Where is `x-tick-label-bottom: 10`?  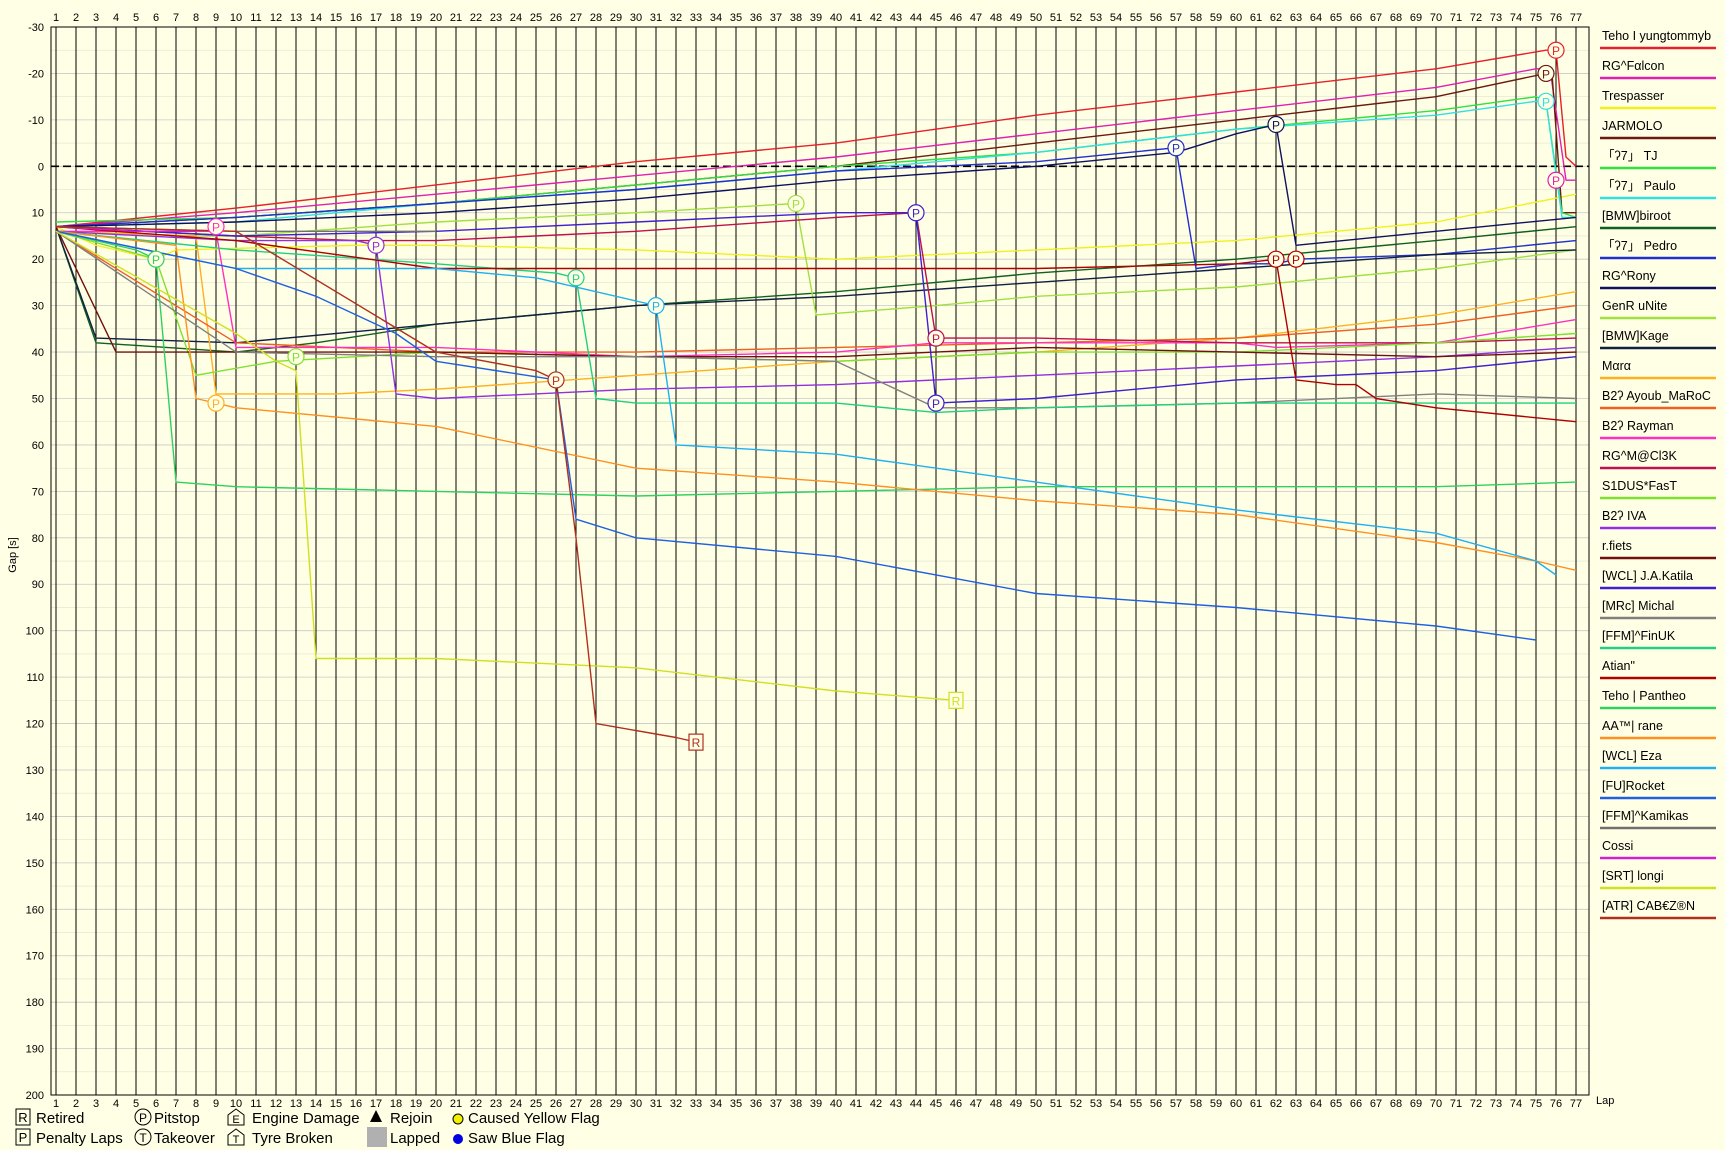 x-tick-label-bottom: 10 is located at coordinates (236, 1104).